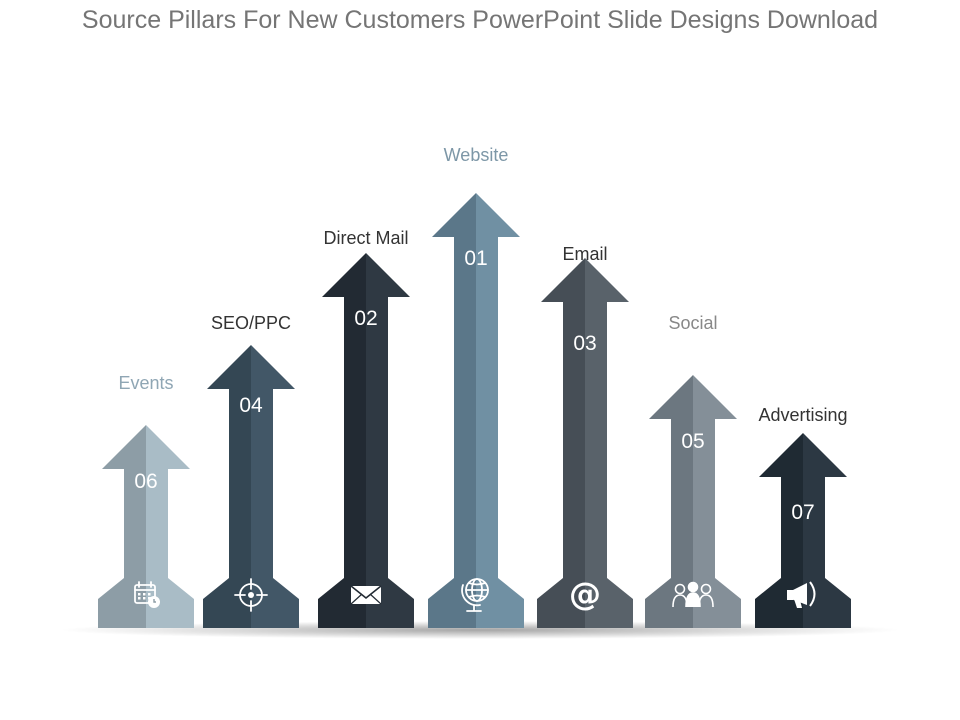 The width and height of the screenshot is (960, 720). I want to click on pillar-label: Social, so click(692, 323).